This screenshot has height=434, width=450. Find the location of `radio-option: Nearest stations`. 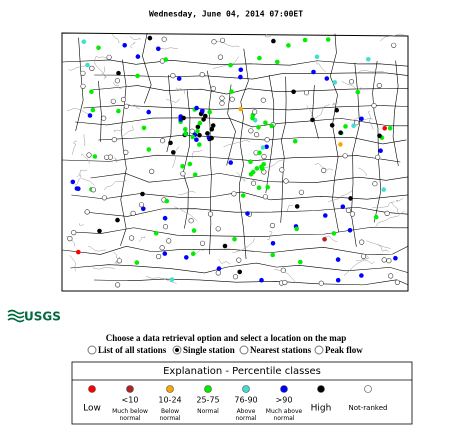

radio-option: Nearest stations is located at coordinates (275, 350).